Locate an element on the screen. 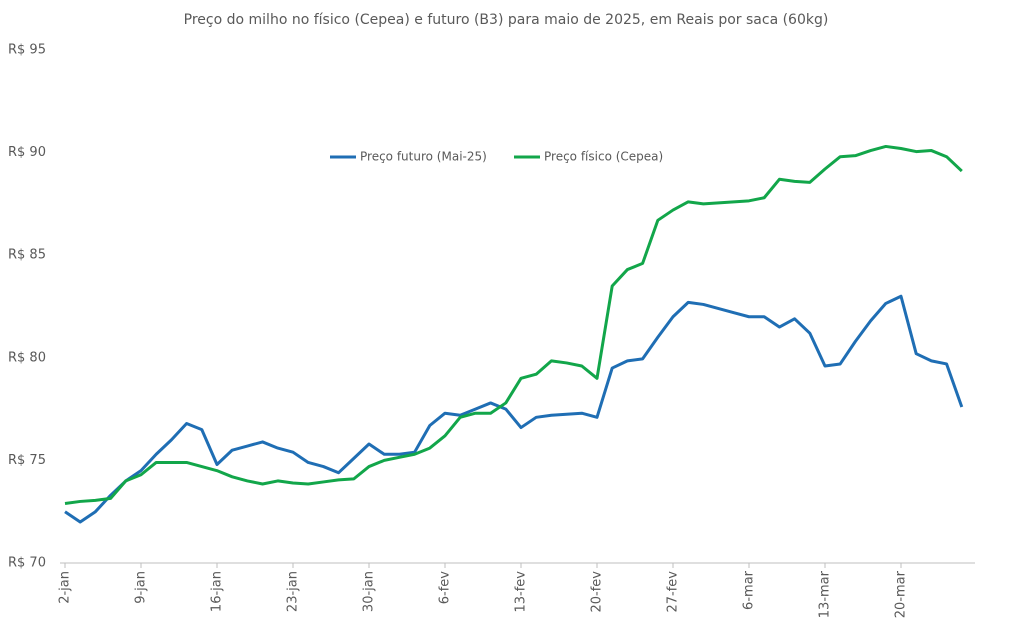 This screenshot has height=633, width=1012. x-tick-label: 16-jan is located at coordinates (217, 591).